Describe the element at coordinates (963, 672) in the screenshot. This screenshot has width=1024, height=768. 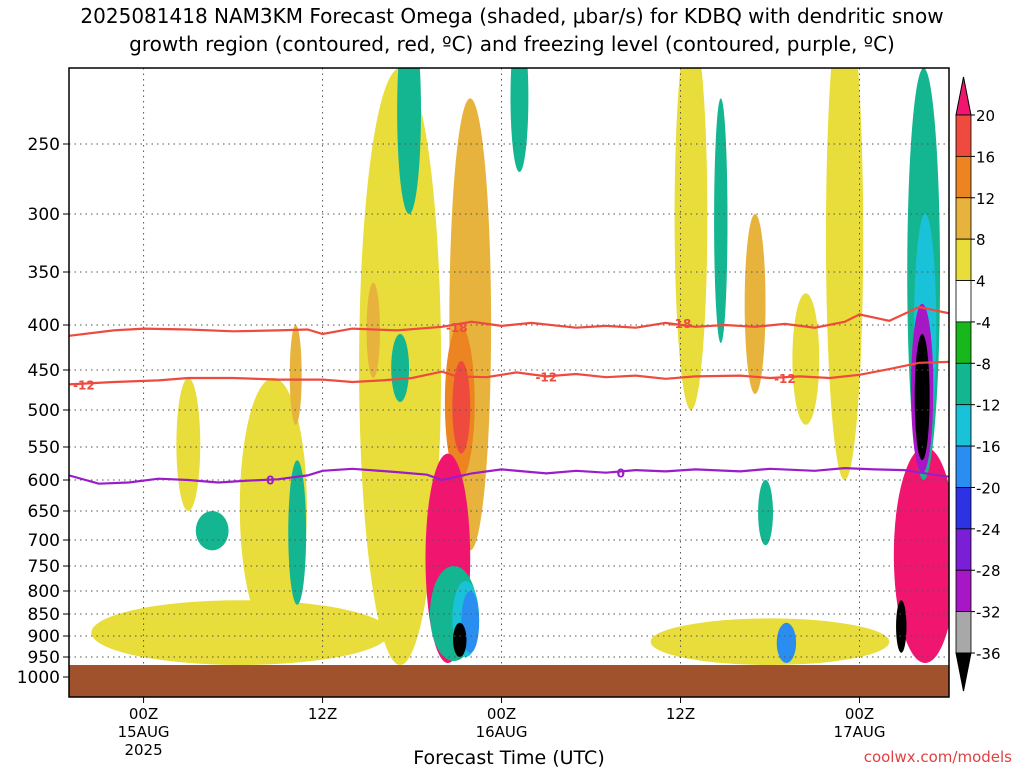
I see `colorbar-bottom-arrow` at that location.